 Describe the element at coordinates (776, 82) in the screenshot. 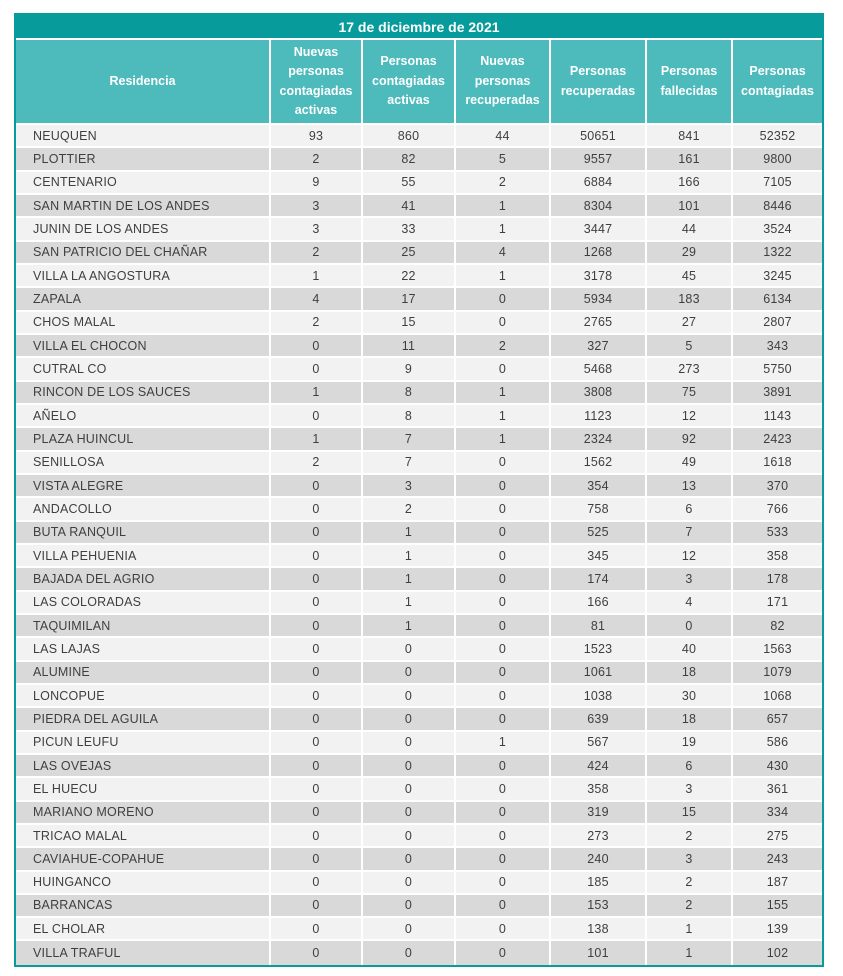

I see `column-header-contagiadas: Personas contagiadas` at that location.